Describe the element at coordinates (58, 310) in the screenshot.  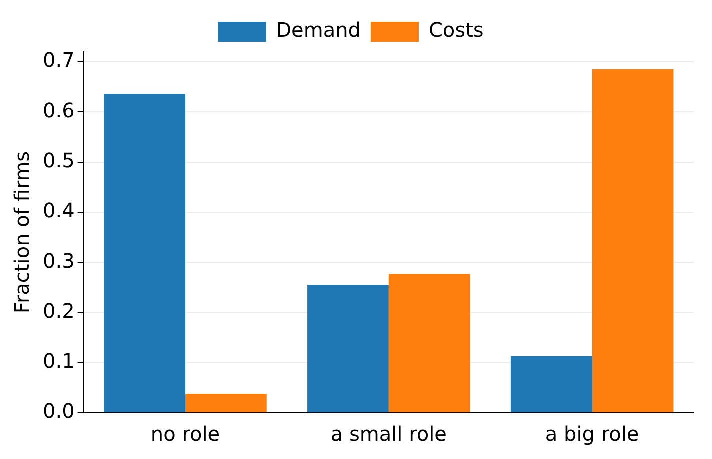
I see `y-tick-label: 0.2` at that location.